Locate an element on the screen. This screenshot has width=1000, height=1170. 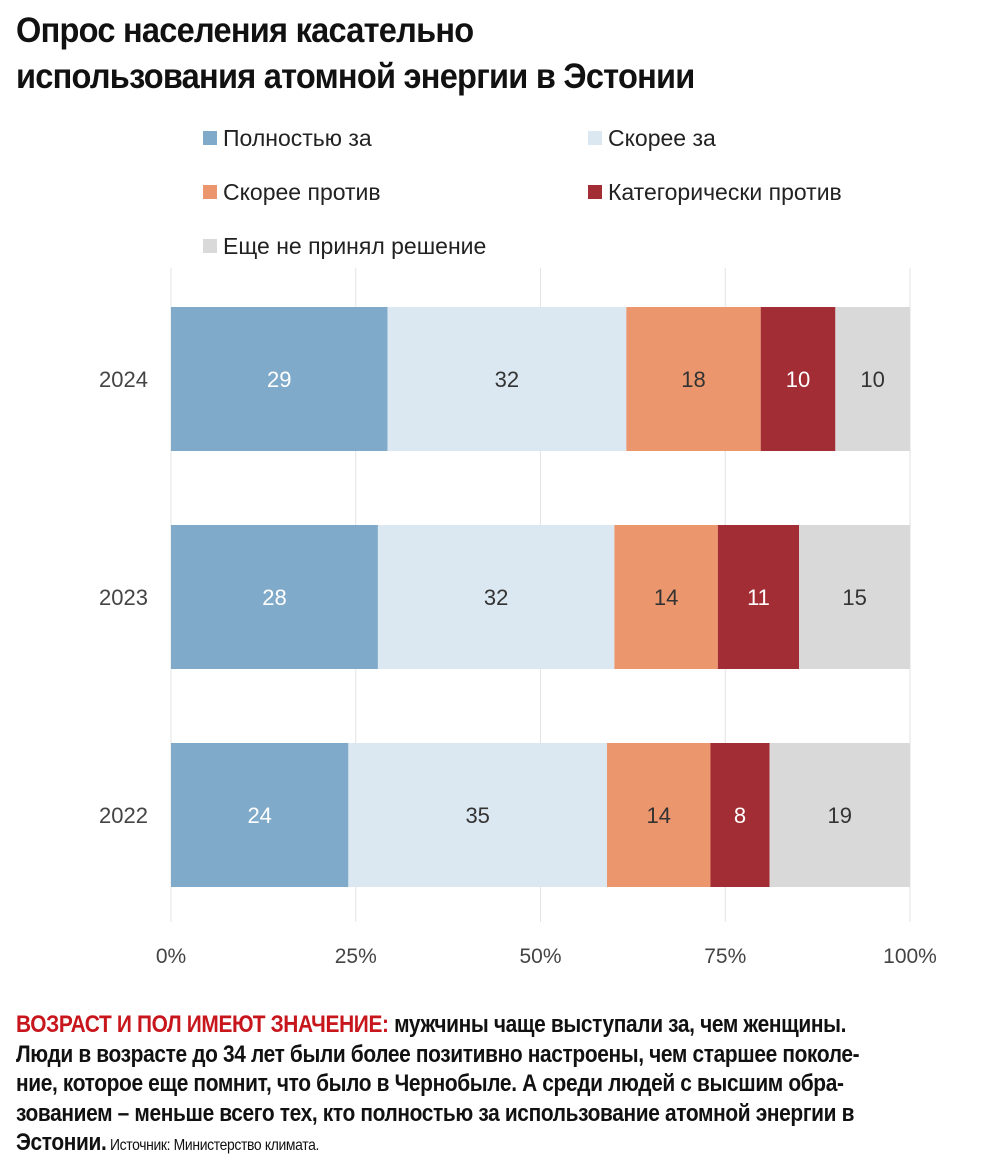
legend-label-0: Полностью за is located at coordinates (297, 138).